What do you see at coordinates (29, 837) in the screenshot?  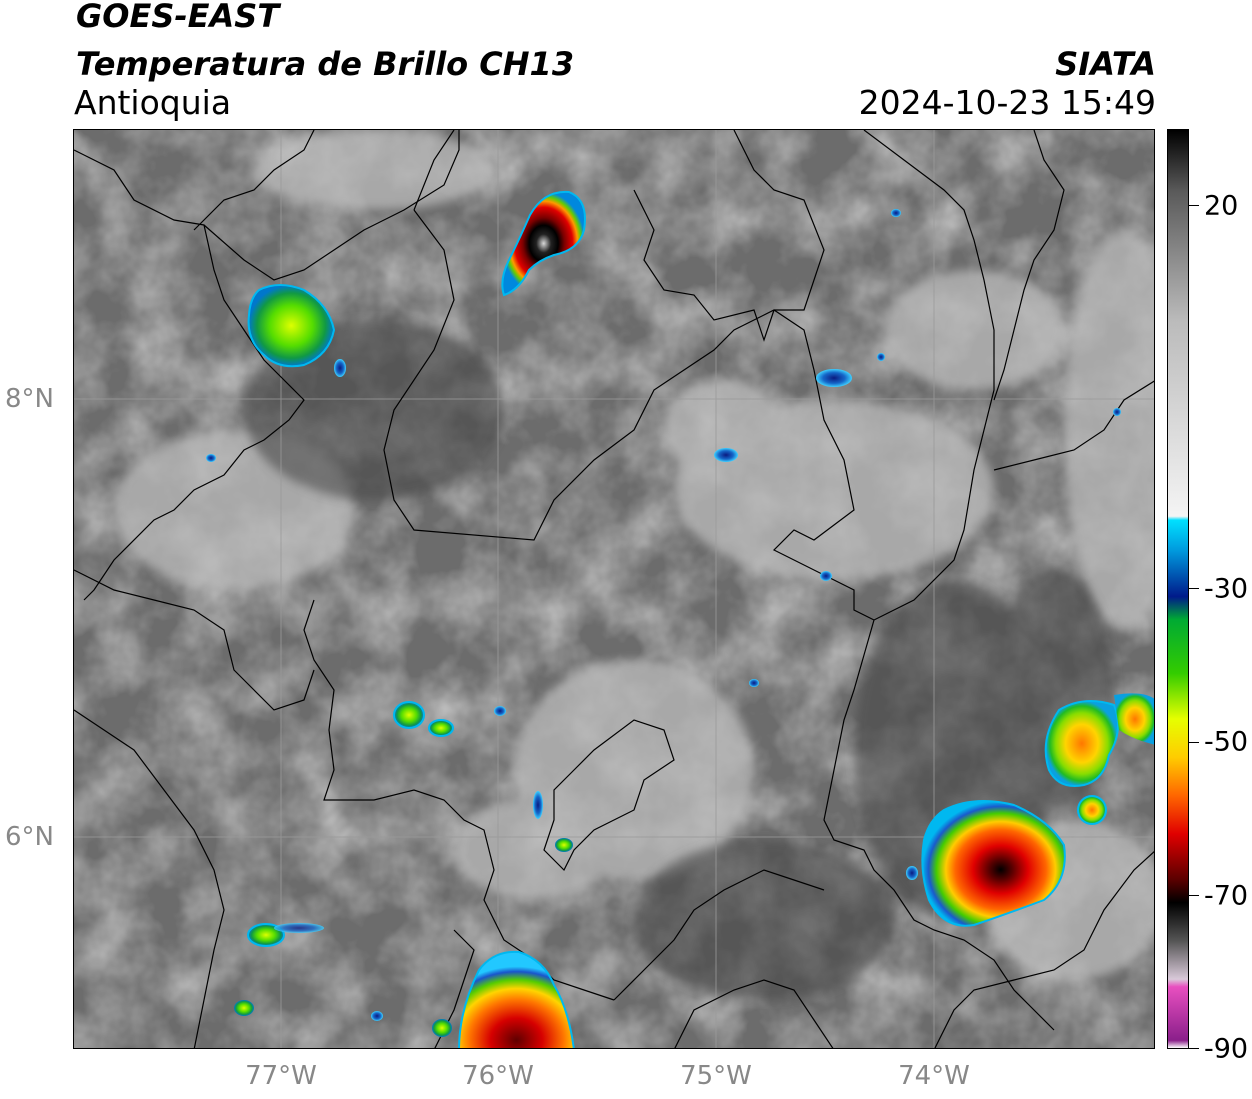 I see `lat-tick-label: 6°N` at bounding box center [29, 837].